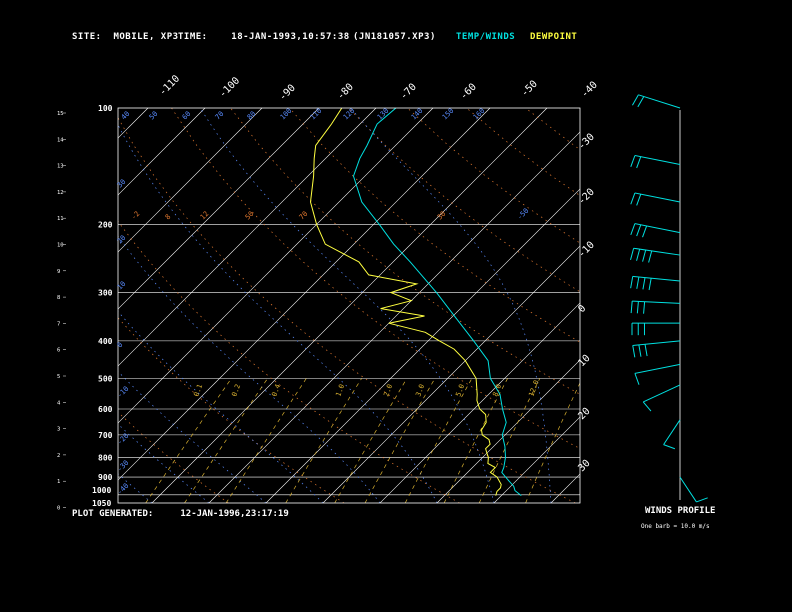  What do you see at coordinates (286, 114) in the screenshot?
I see `theta-label: 100` at bounding box center [286, 114].